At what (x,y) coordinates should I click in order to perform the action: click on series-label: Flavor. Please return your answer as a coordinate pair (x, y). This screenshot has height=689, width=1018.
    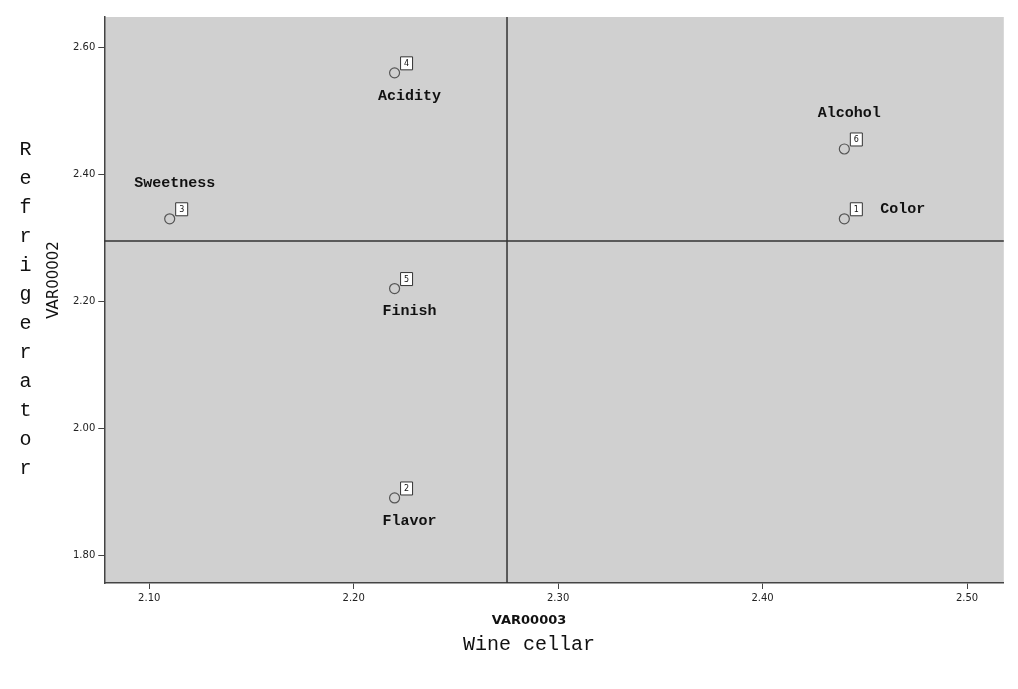
    Looking at the image, I should click on (409, 521).